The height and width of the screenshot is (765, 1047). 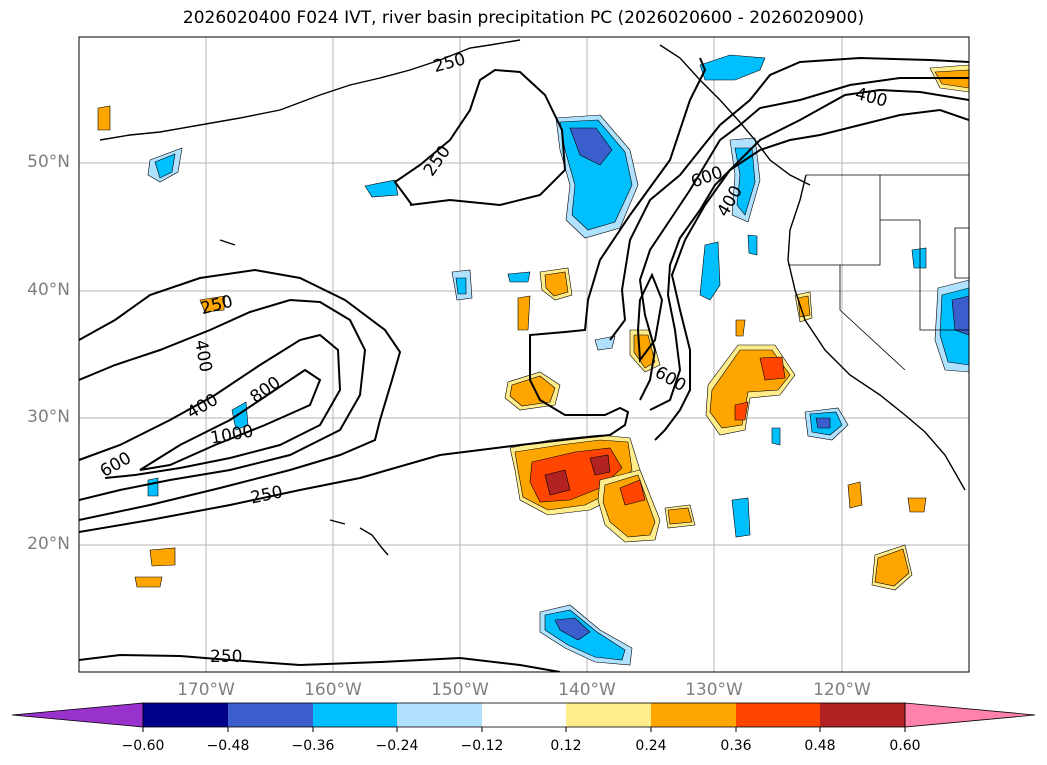 I want to click on lat-tick-label: 30°N, so click(x=48, y=417).